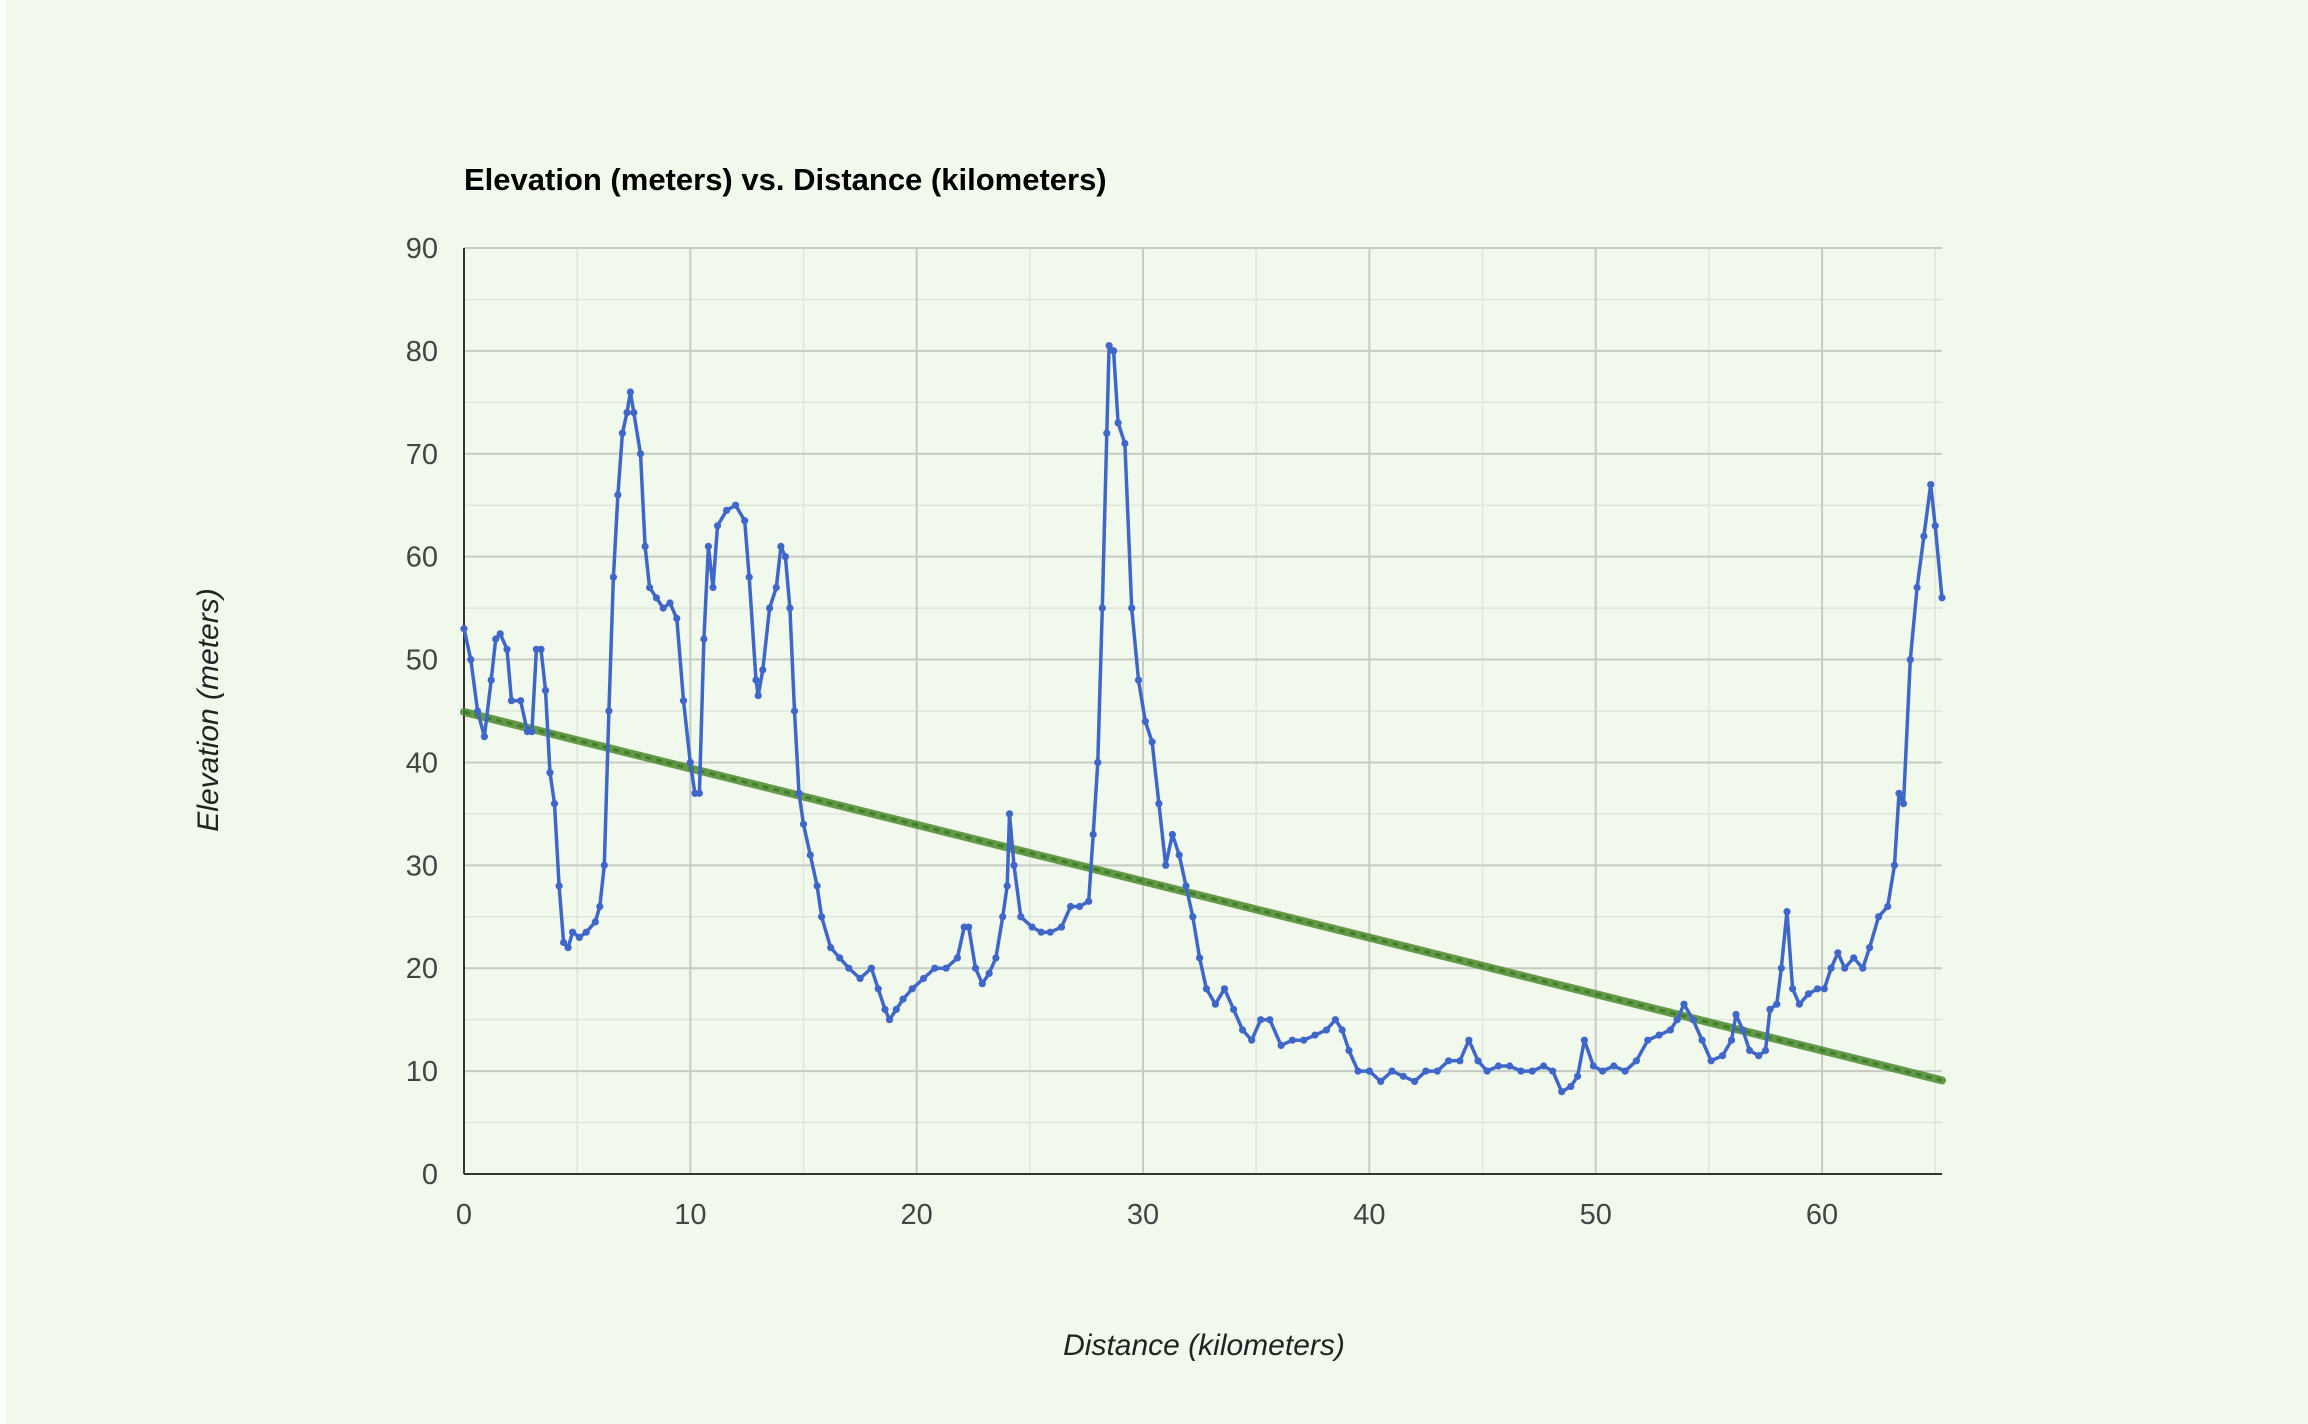 This screenshot has height=1424, width=2308. I want to click on y-tick-label: 40, so click(422, 763).